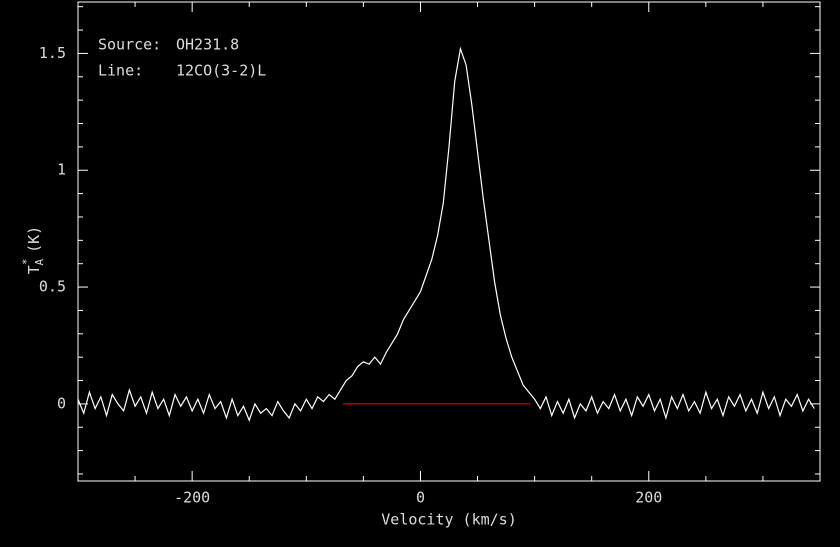  Describe the element at coordinates (207, 45) in the screenshot. I see `annotation-text: OH231.8` at that location.